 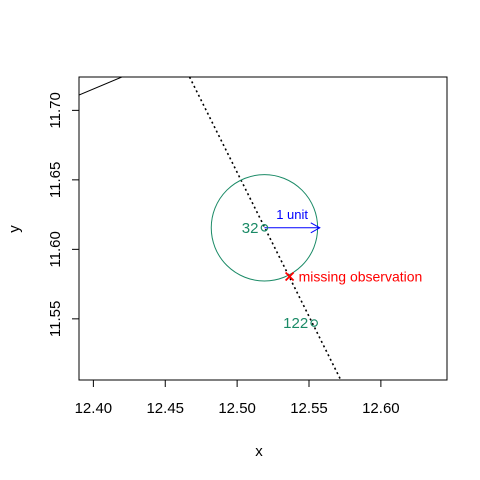 What do you see at coordinates (259, 451) in the screenshot?
I see `x-axis-title: x` at bounding box center [259, 451].